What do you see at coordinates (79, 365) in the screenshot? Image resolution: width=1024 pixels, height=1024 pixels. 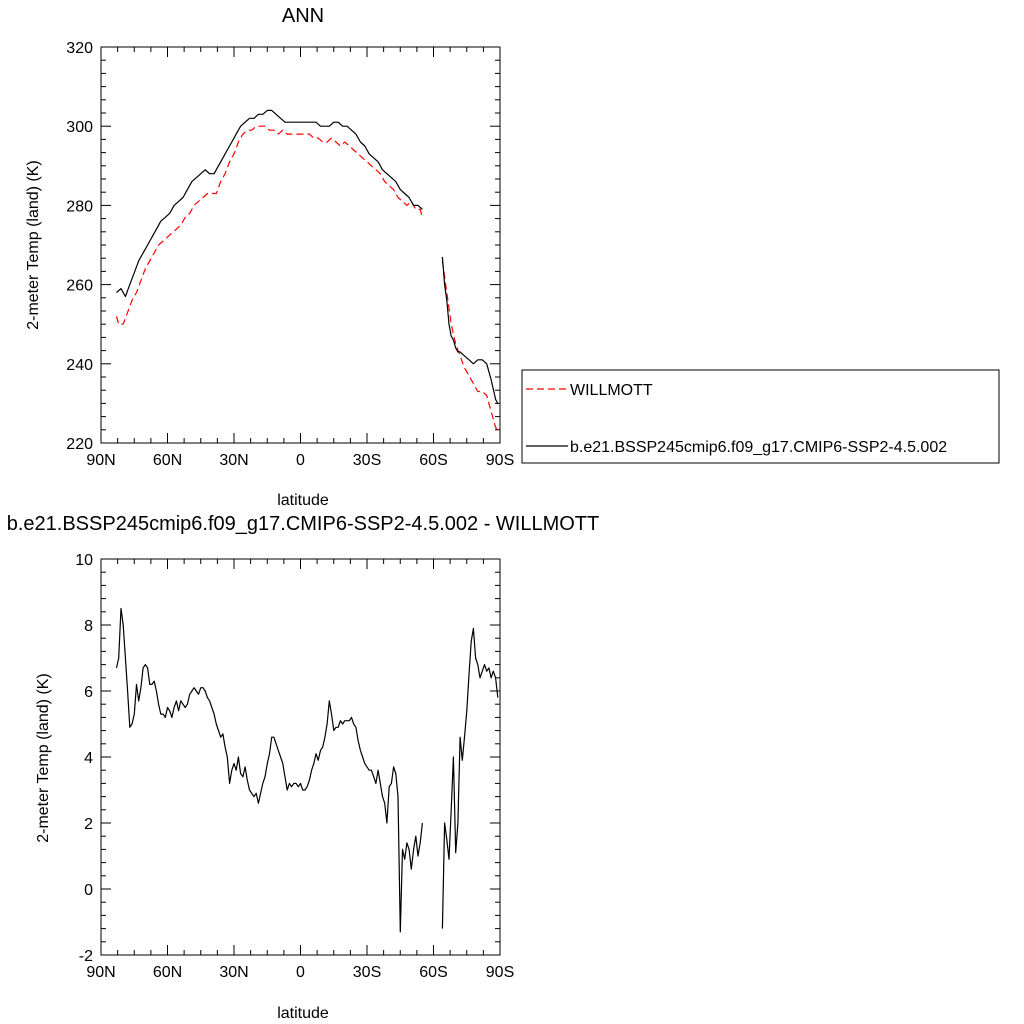 I see `top-y-tick-label: 240` at bounding box center [79, 365].